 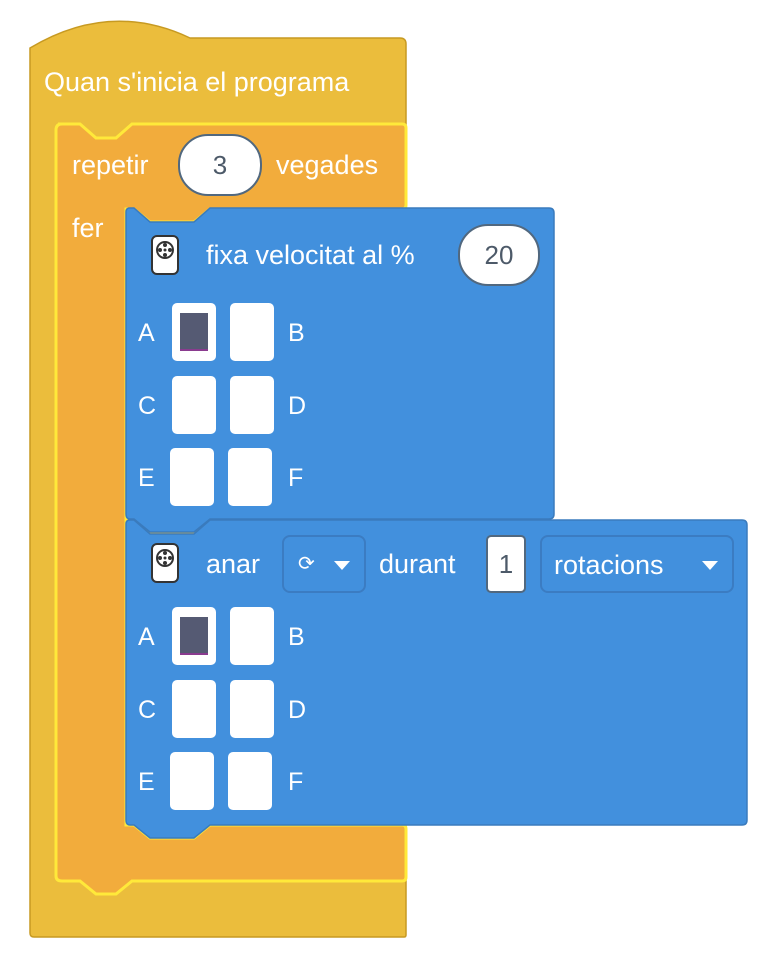 What do you see at coordinates (197, 82) in the screenshot?
I see `hat-block-label: Quan s'inicia el programa` at bounding box center [197, 82].